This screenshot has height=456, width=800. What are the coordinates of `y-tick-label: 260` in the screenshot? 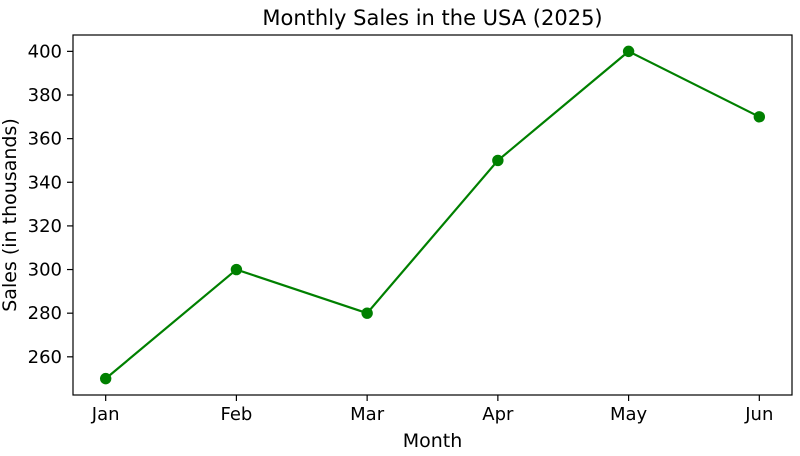 It's located at (45, 357).